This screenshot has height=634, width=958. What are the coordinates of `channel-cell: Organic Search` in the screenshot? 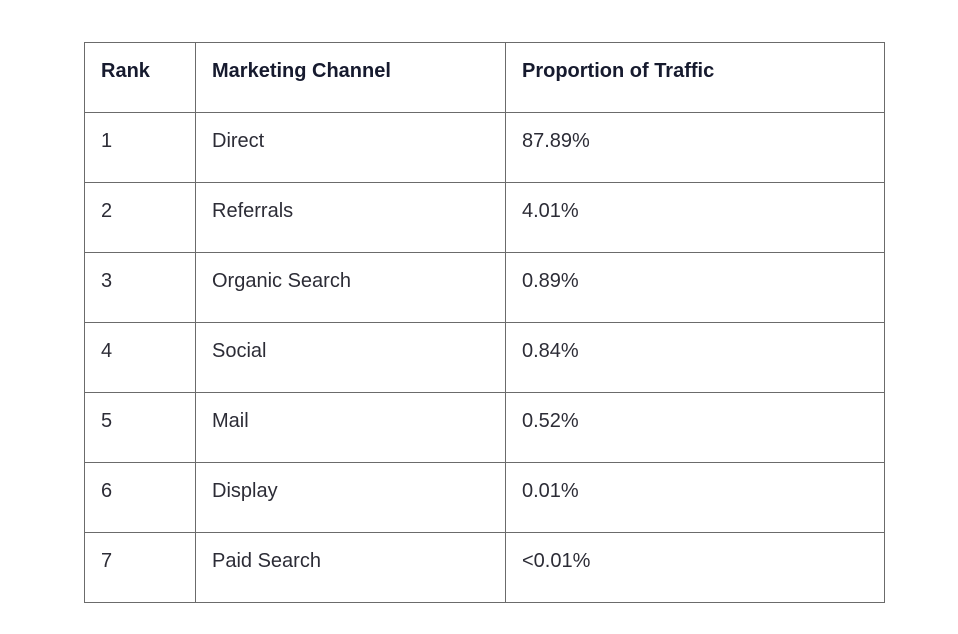 It's located at (350, 287).